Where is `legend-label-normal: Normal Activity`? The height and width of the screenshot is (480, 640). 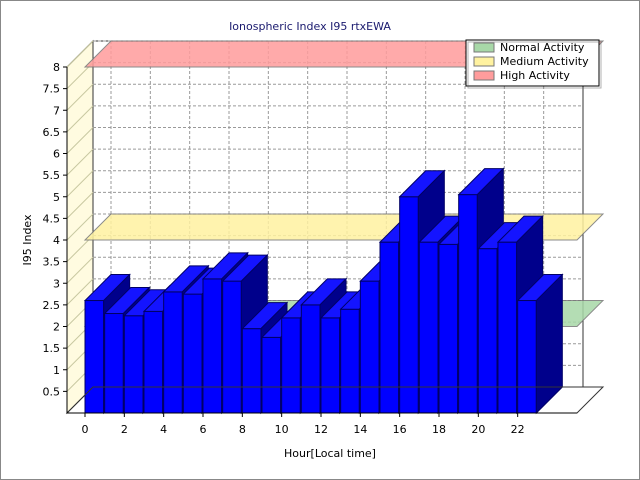
legend-label-normal: Normal Activity is located at coordinates (542, 47).